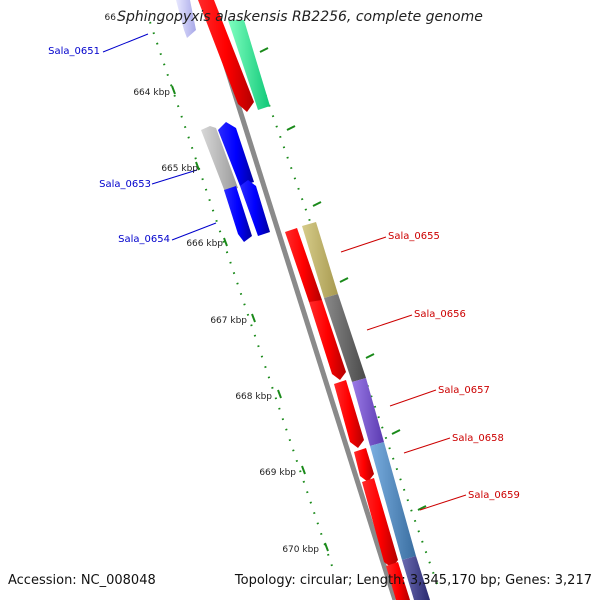 The height and width of the screenshot is (600, 600). Describe the element at coordinates (111, 18) in the screenshot. I see `ruler-label-663: 66` at that location.